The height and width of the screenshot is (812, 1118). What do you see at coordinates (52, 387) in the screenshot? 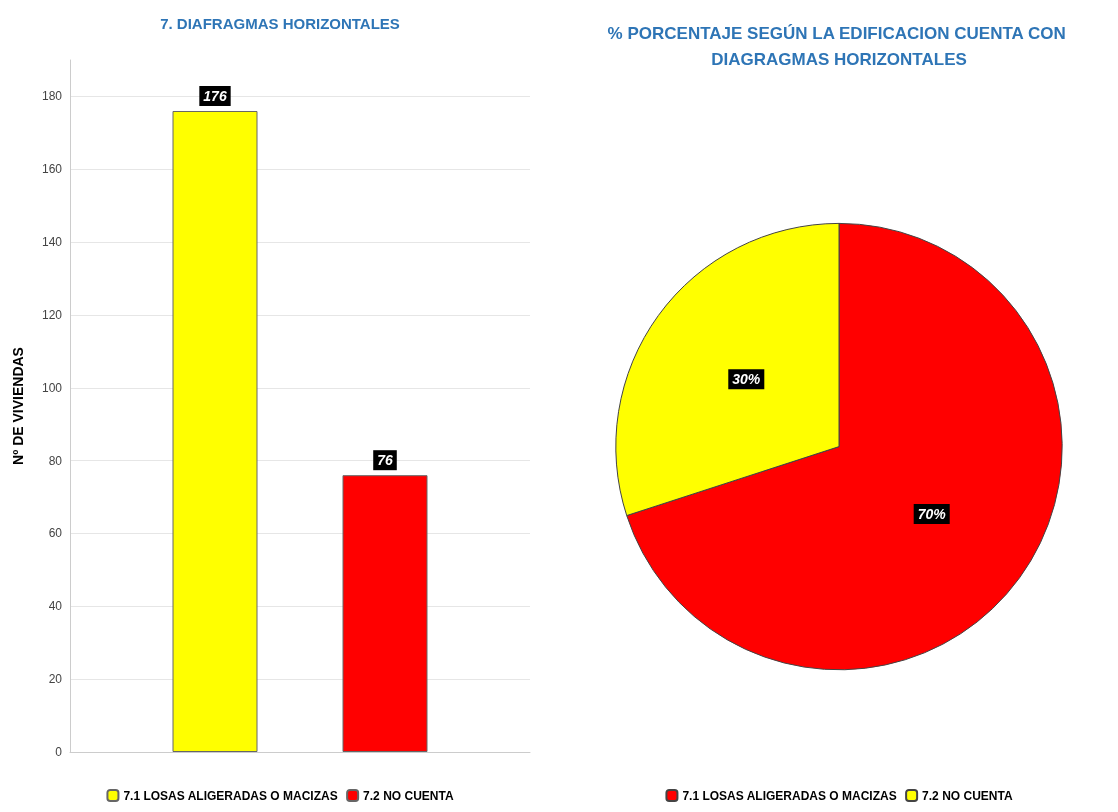
I see `y-tick-label: 100` at bounding box center [52, 387].